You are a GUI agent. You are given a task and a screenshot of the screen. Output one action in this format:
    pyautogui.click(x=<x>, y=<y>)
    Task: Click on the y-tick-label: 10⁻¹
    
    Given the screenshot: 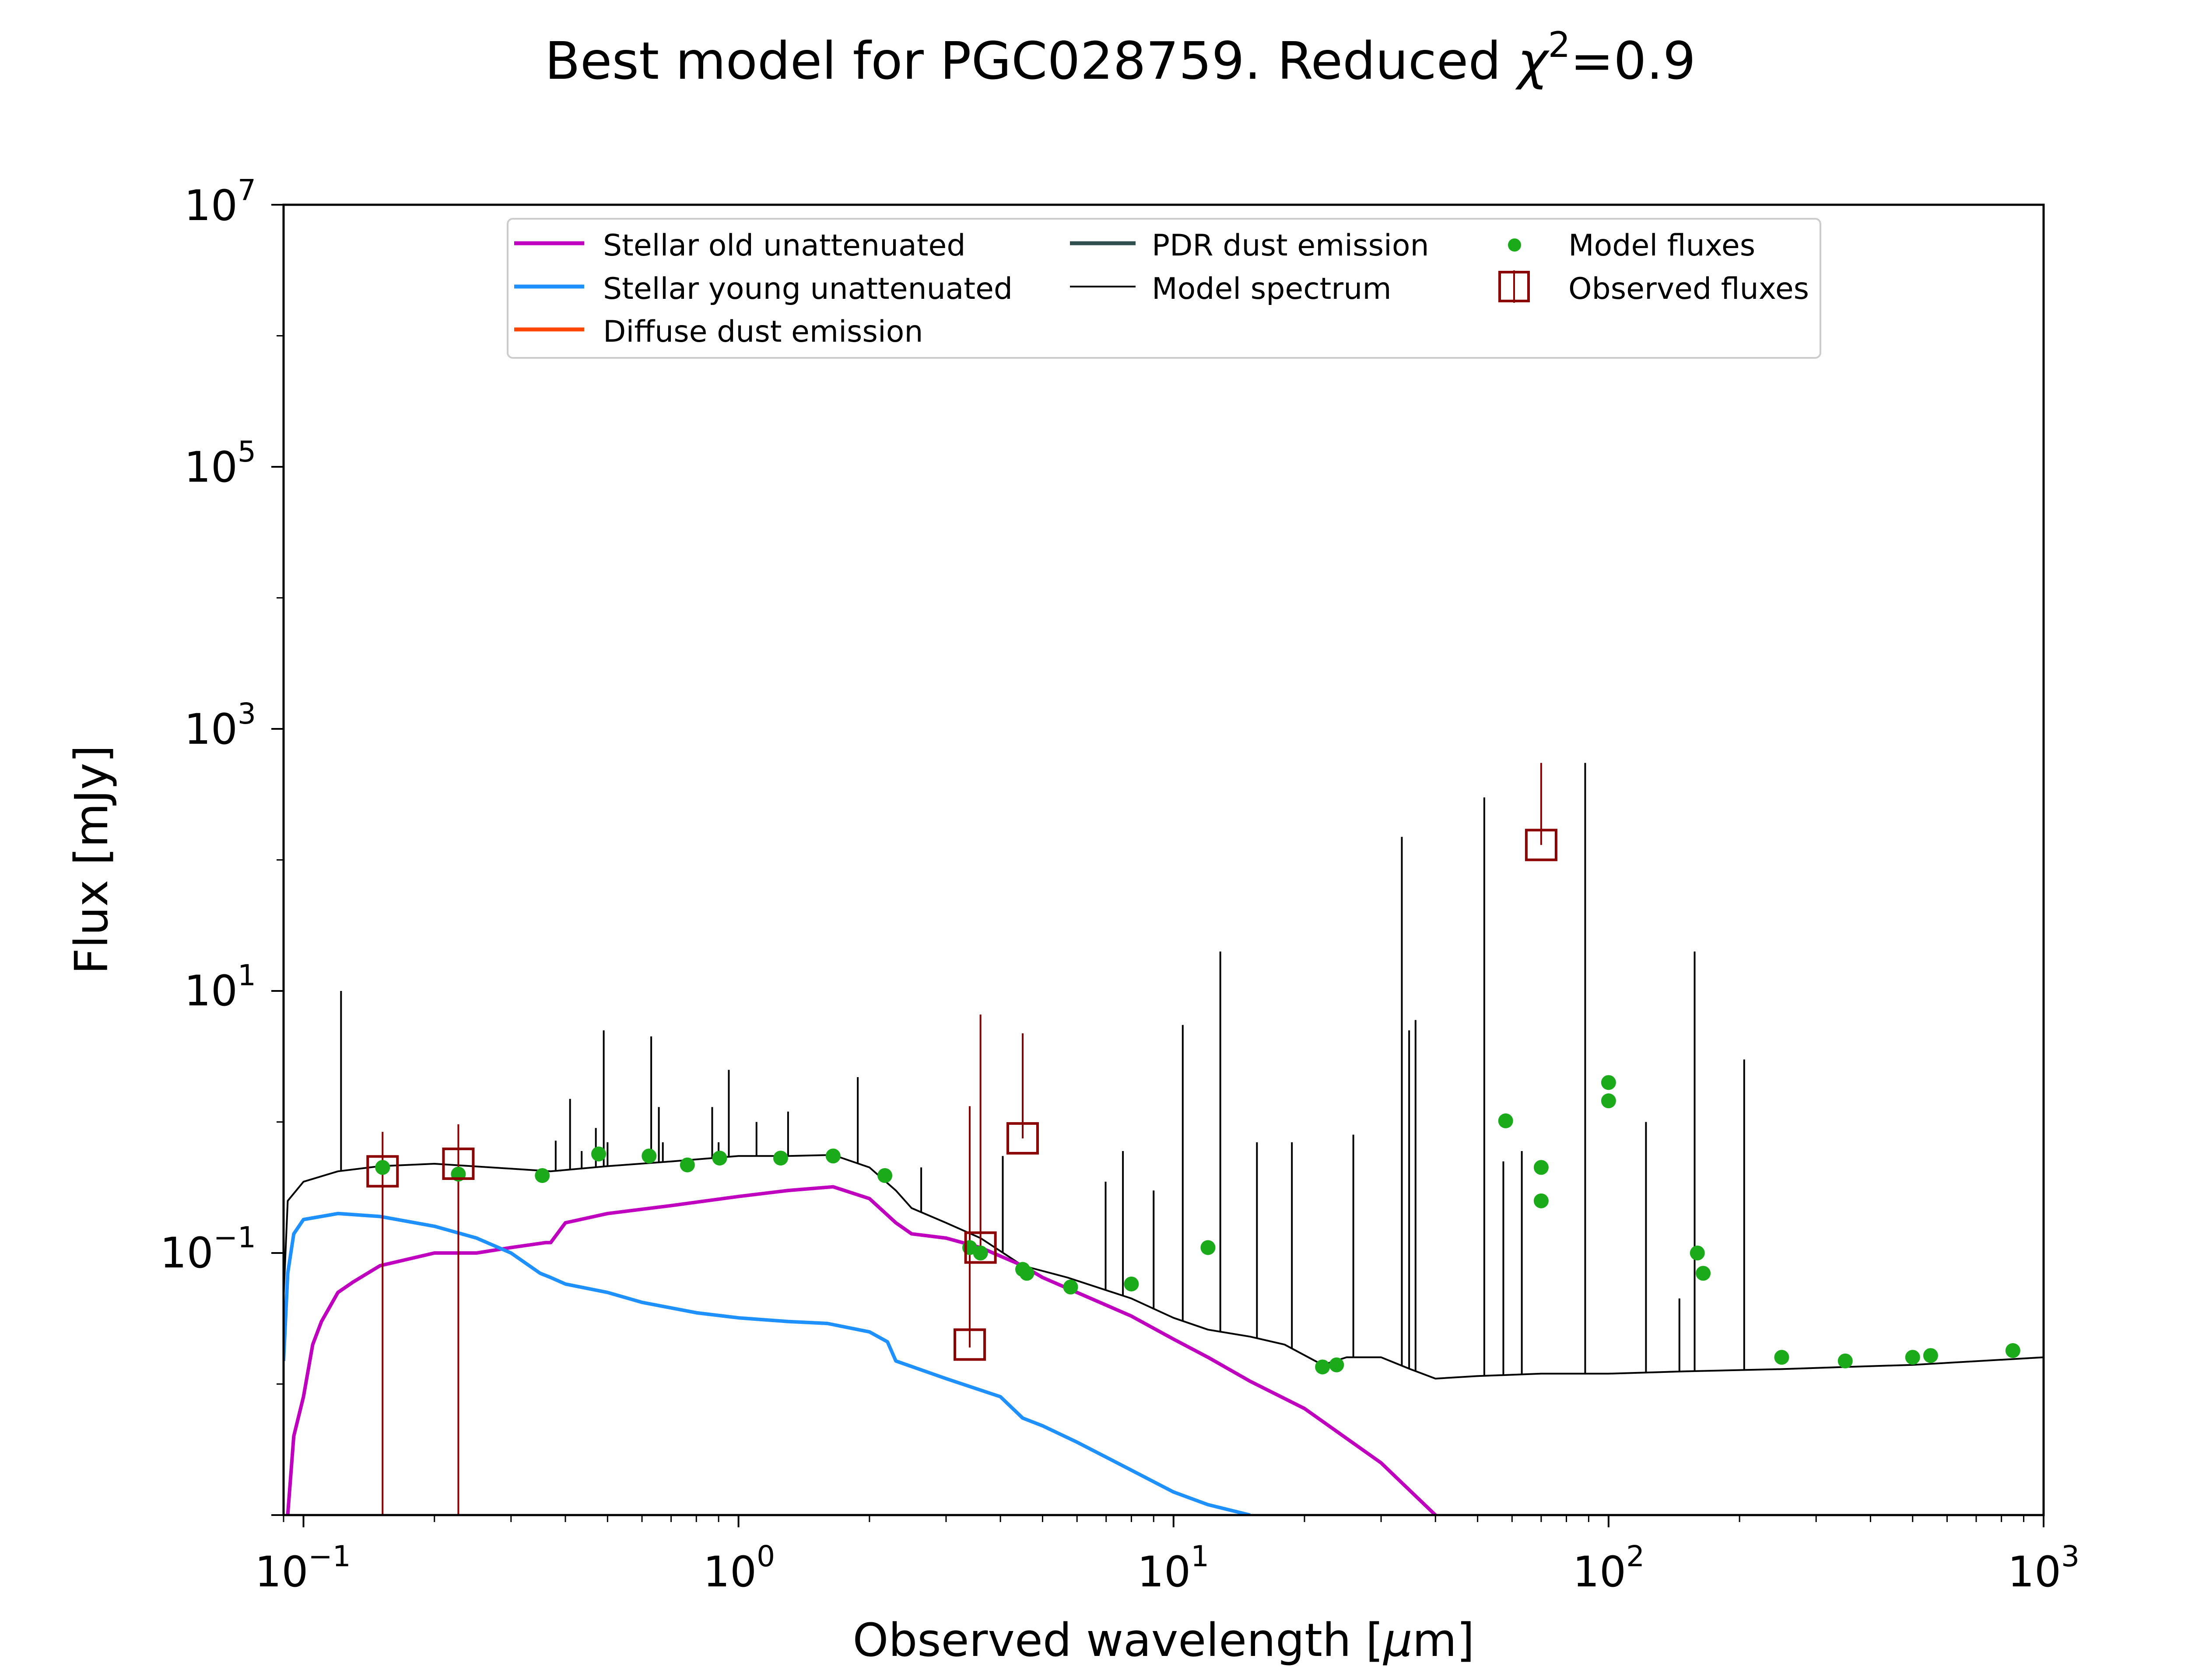 What is the action you would take?
    pyautogui.click(x=208, y=1249)
    